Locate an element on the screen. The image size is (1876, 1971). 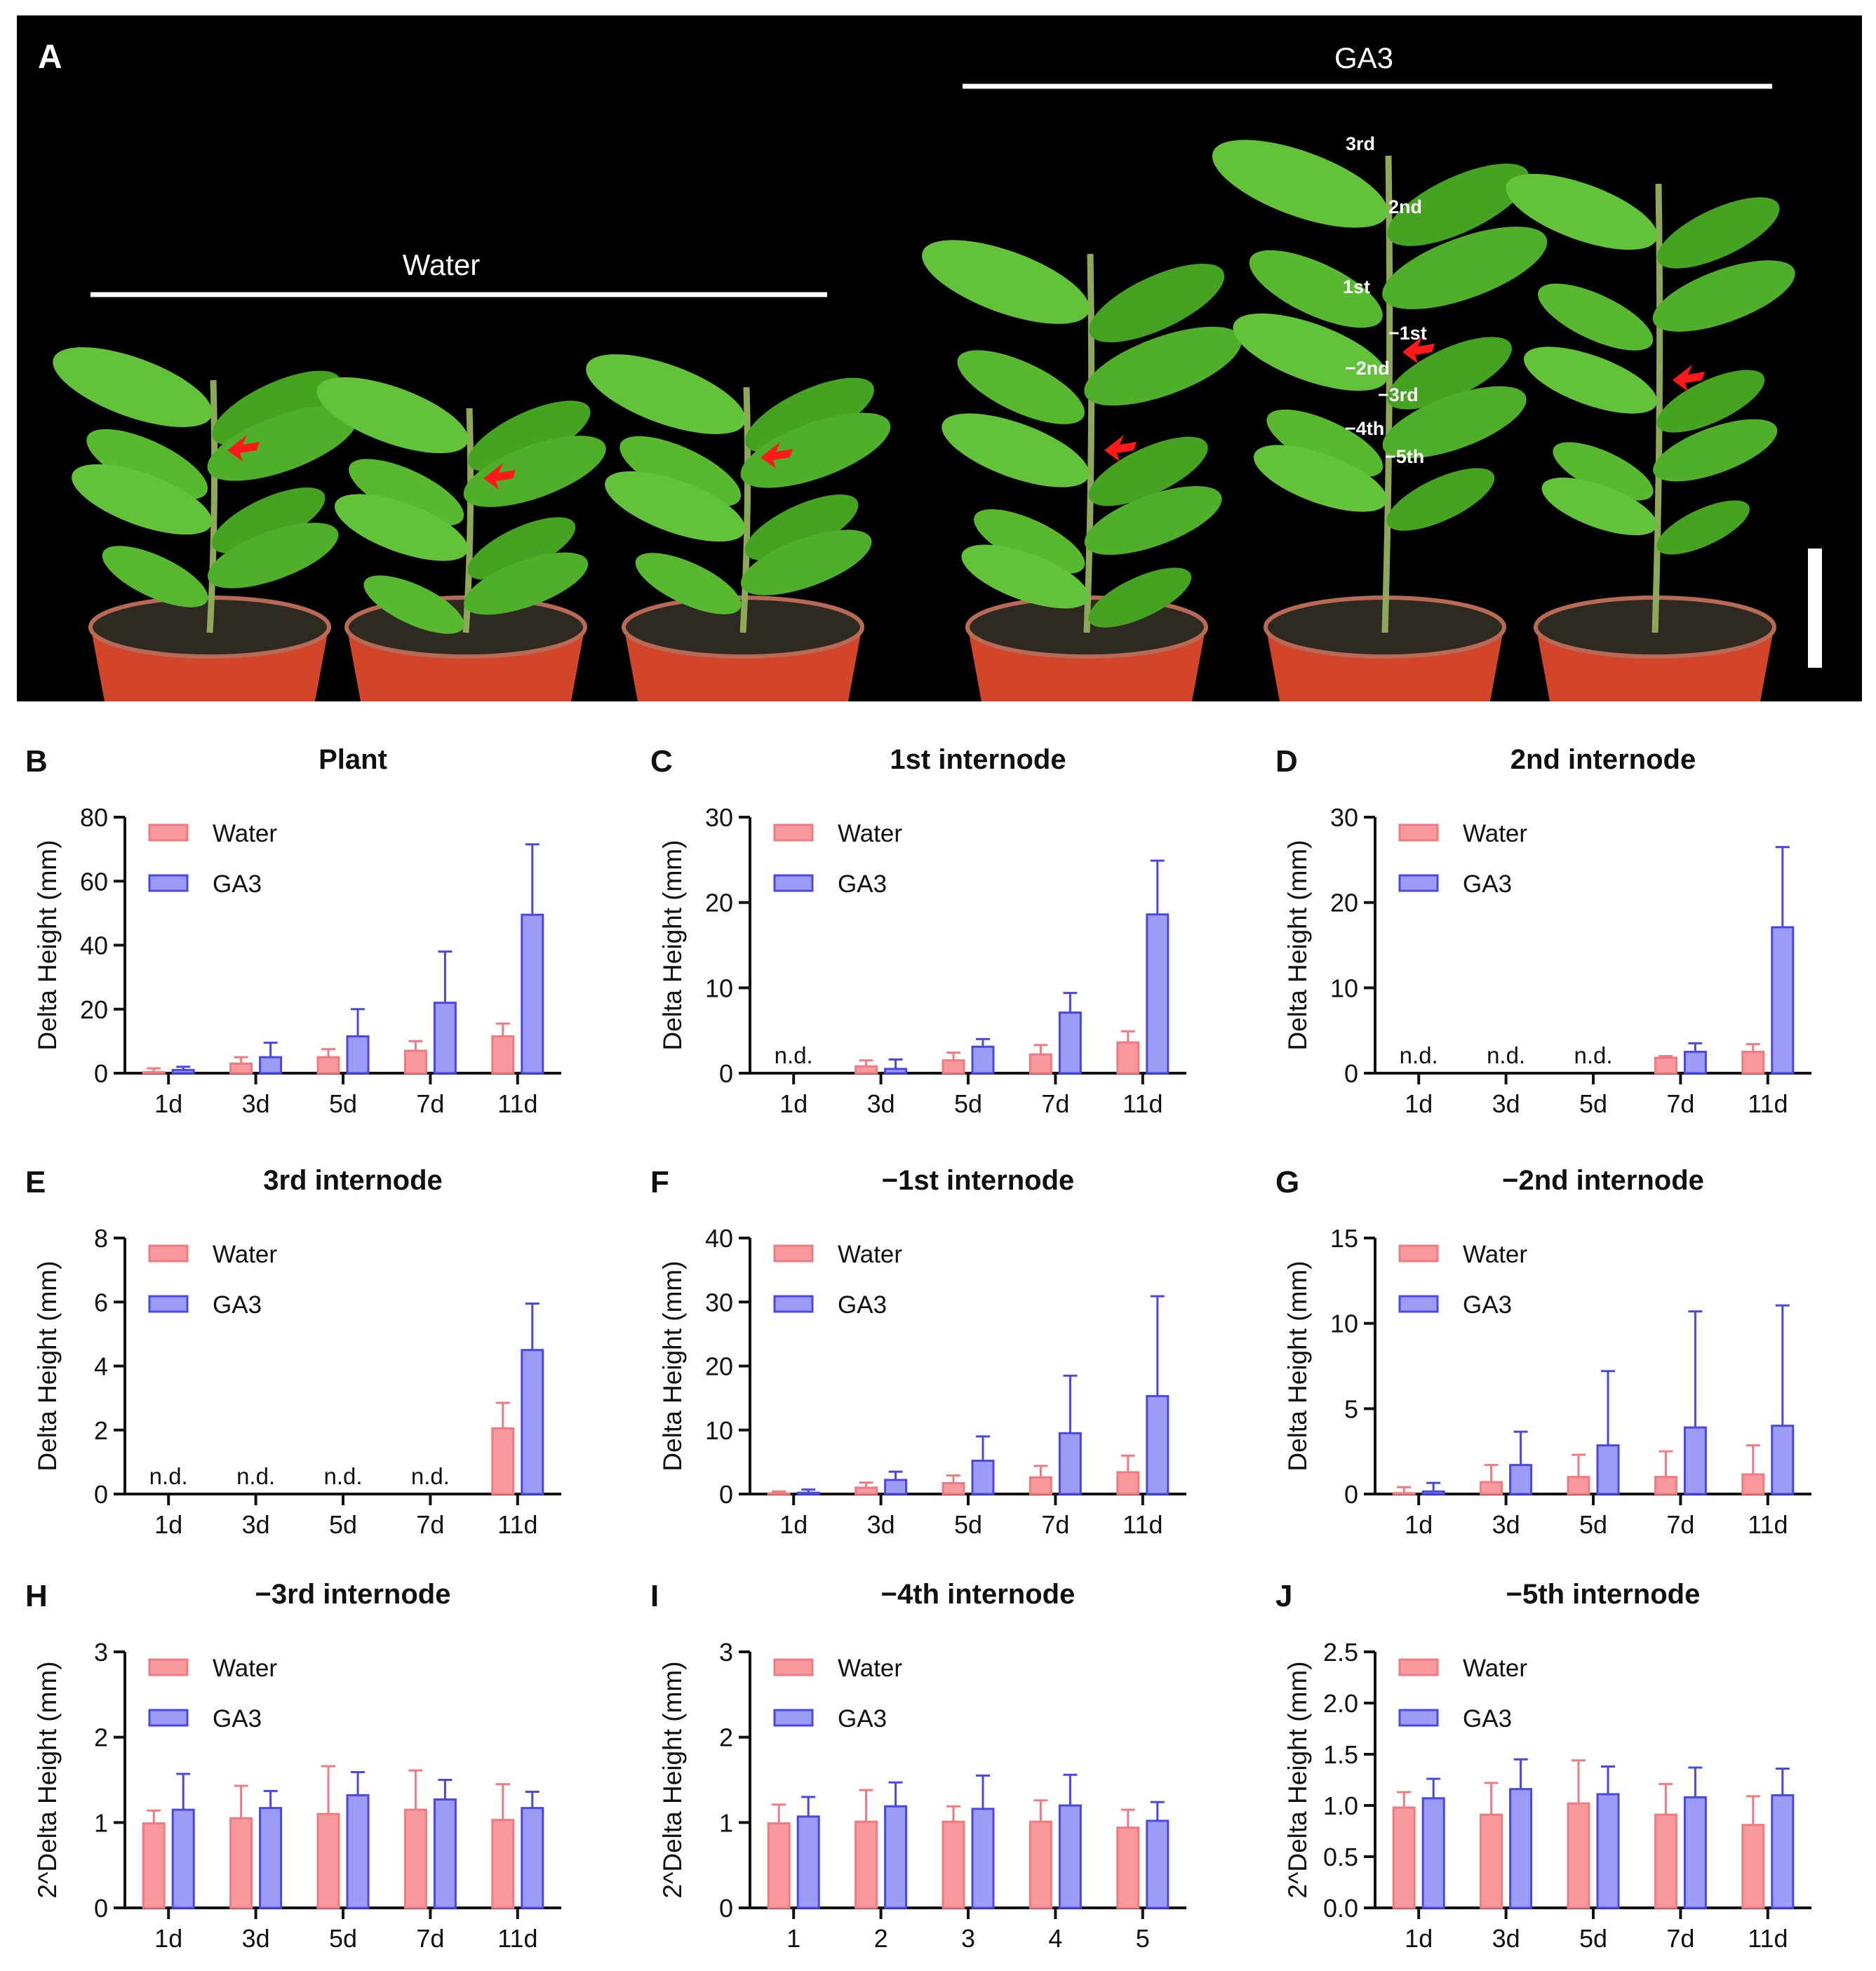
panel-letter: I is located at coordinates (654, 1596).